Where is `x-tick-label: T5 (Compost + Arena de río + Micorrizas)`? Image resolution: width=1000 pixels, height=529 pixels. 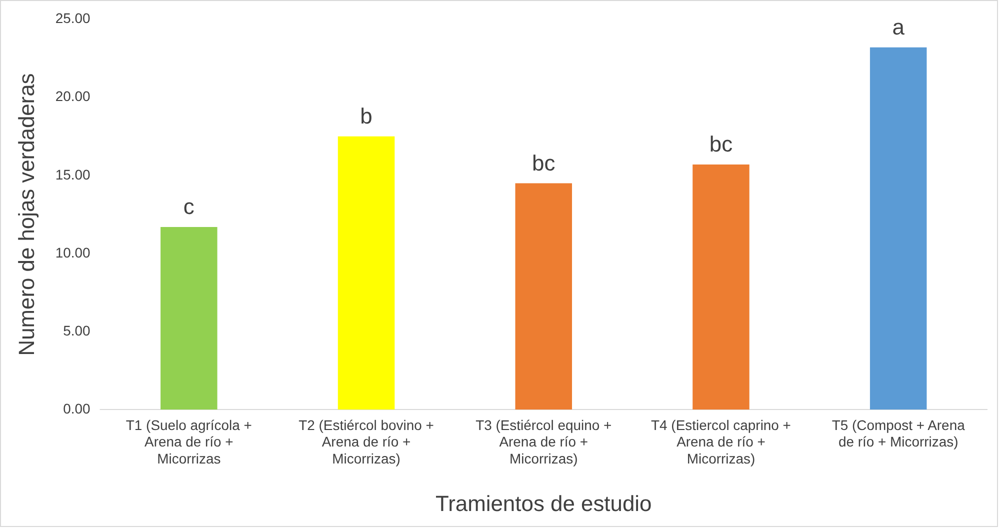 x-tick-label: T5 (Compost + Arena de río + Micorrizas) is located at coordinates (899, 433).